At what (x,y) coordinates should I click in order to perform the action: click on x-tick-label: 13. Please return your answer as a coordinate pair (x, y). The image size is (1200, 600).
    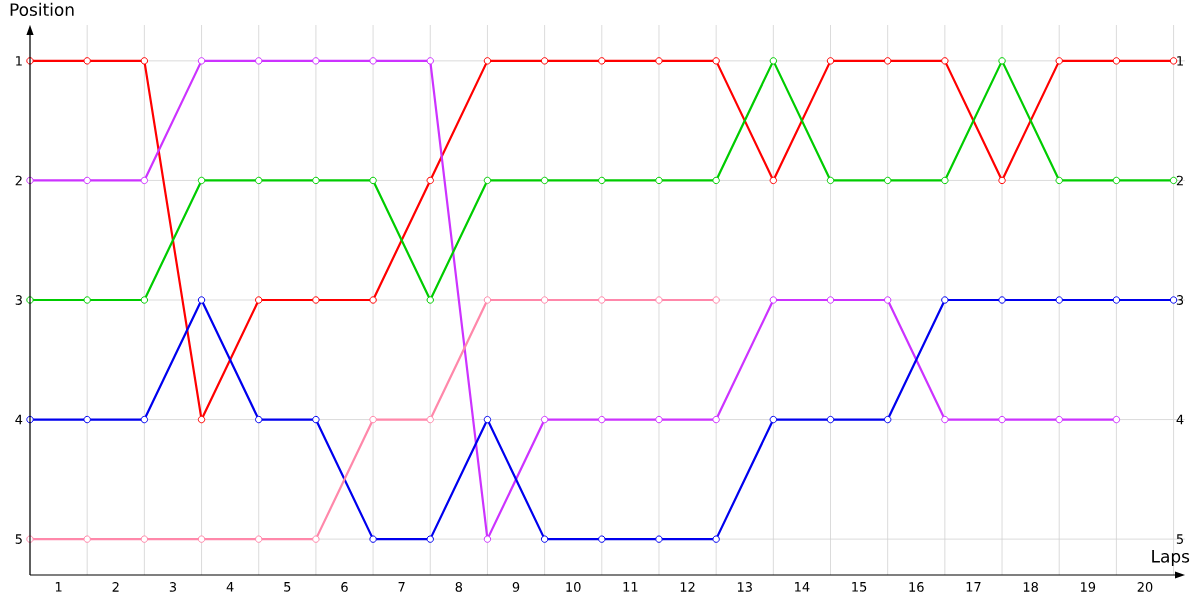
    Looking at the image, I should click on (744, 587).